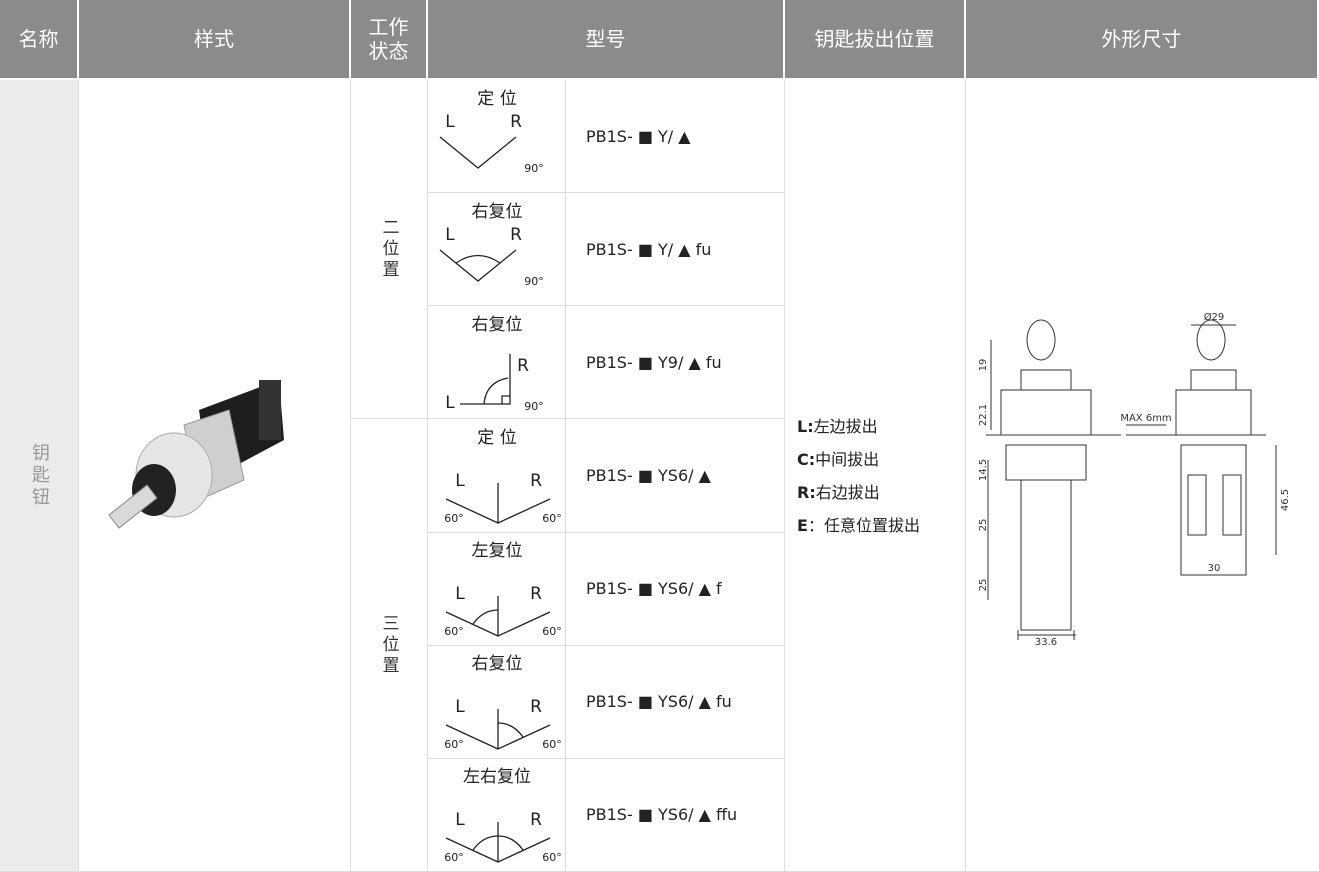 This screenshot has height=872, width=1319. I want to click on key-position: L:左边拔出, so click(858, 426).